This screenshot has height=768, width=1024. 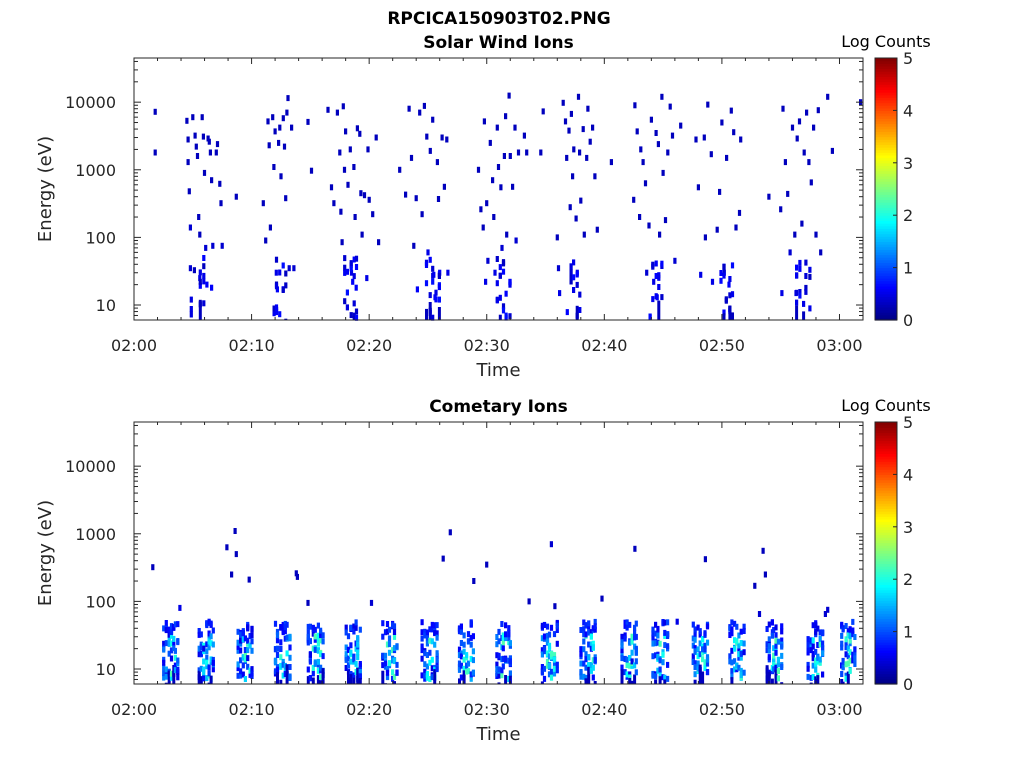 I want to click on panel-title: Solar Wind Ions, so click(x=498, y=43).